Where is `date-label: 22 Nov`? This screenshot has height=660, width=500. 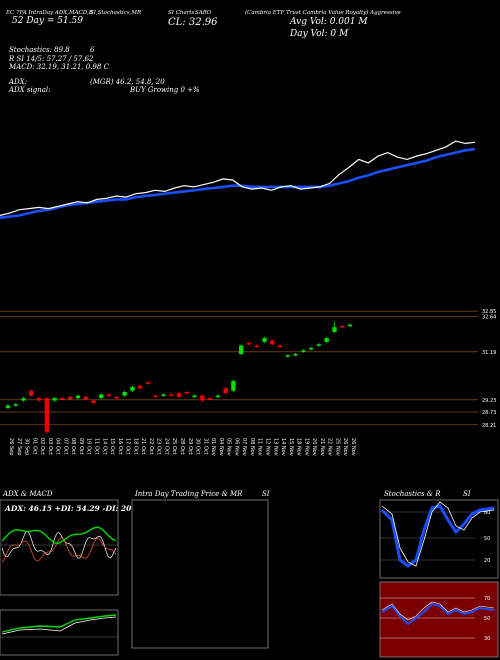 date-label: 22 Nov is located at coordinates (330, 447).